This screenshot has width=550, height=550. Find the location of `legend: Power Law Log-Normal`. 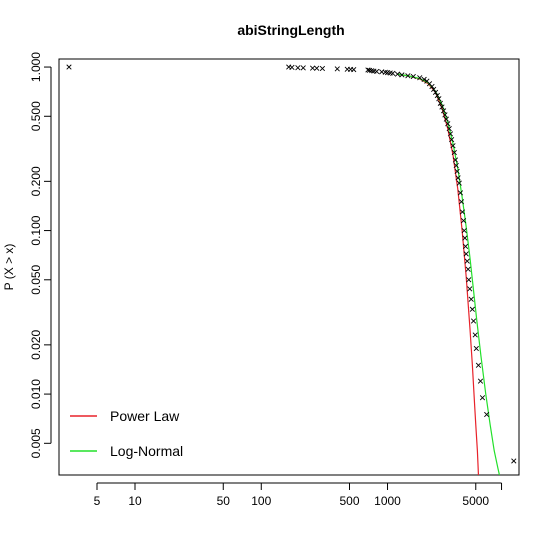

legend: Power Law Log-Normal is located at coordinates (126, 433).